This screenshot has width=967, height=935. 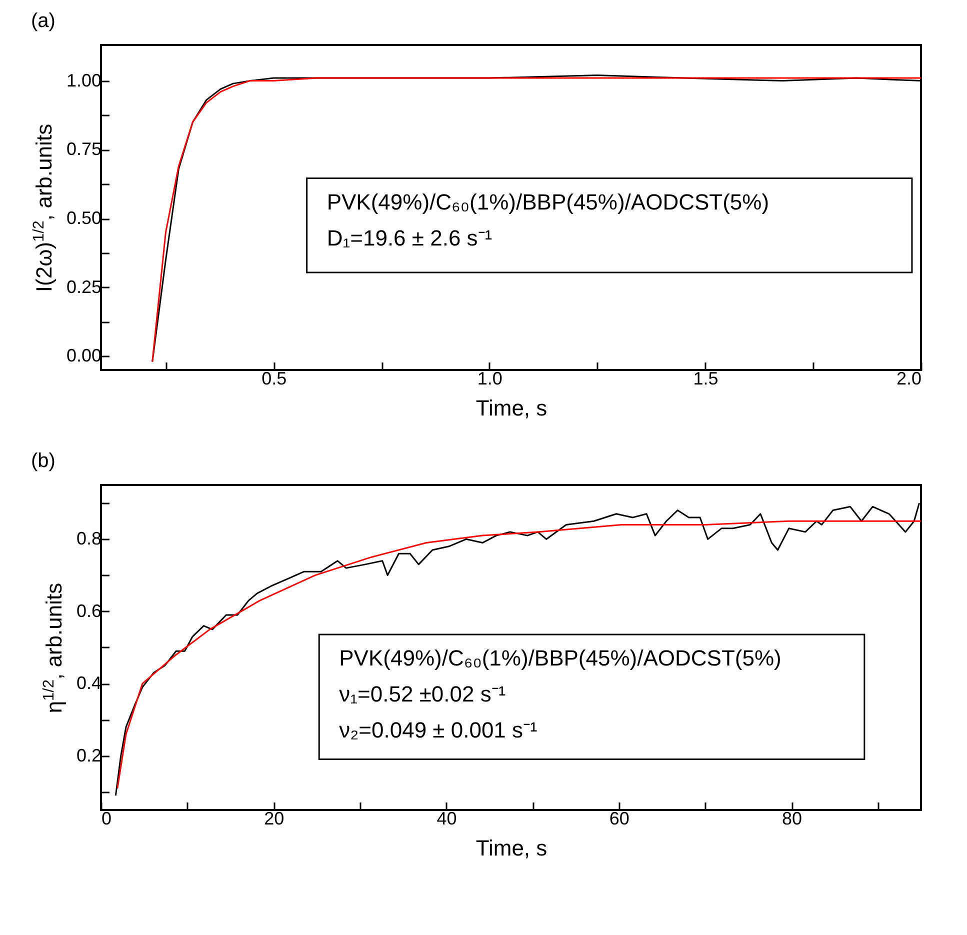 I want to click on y-tick-label: 0.4, so click(x=89, y=683).